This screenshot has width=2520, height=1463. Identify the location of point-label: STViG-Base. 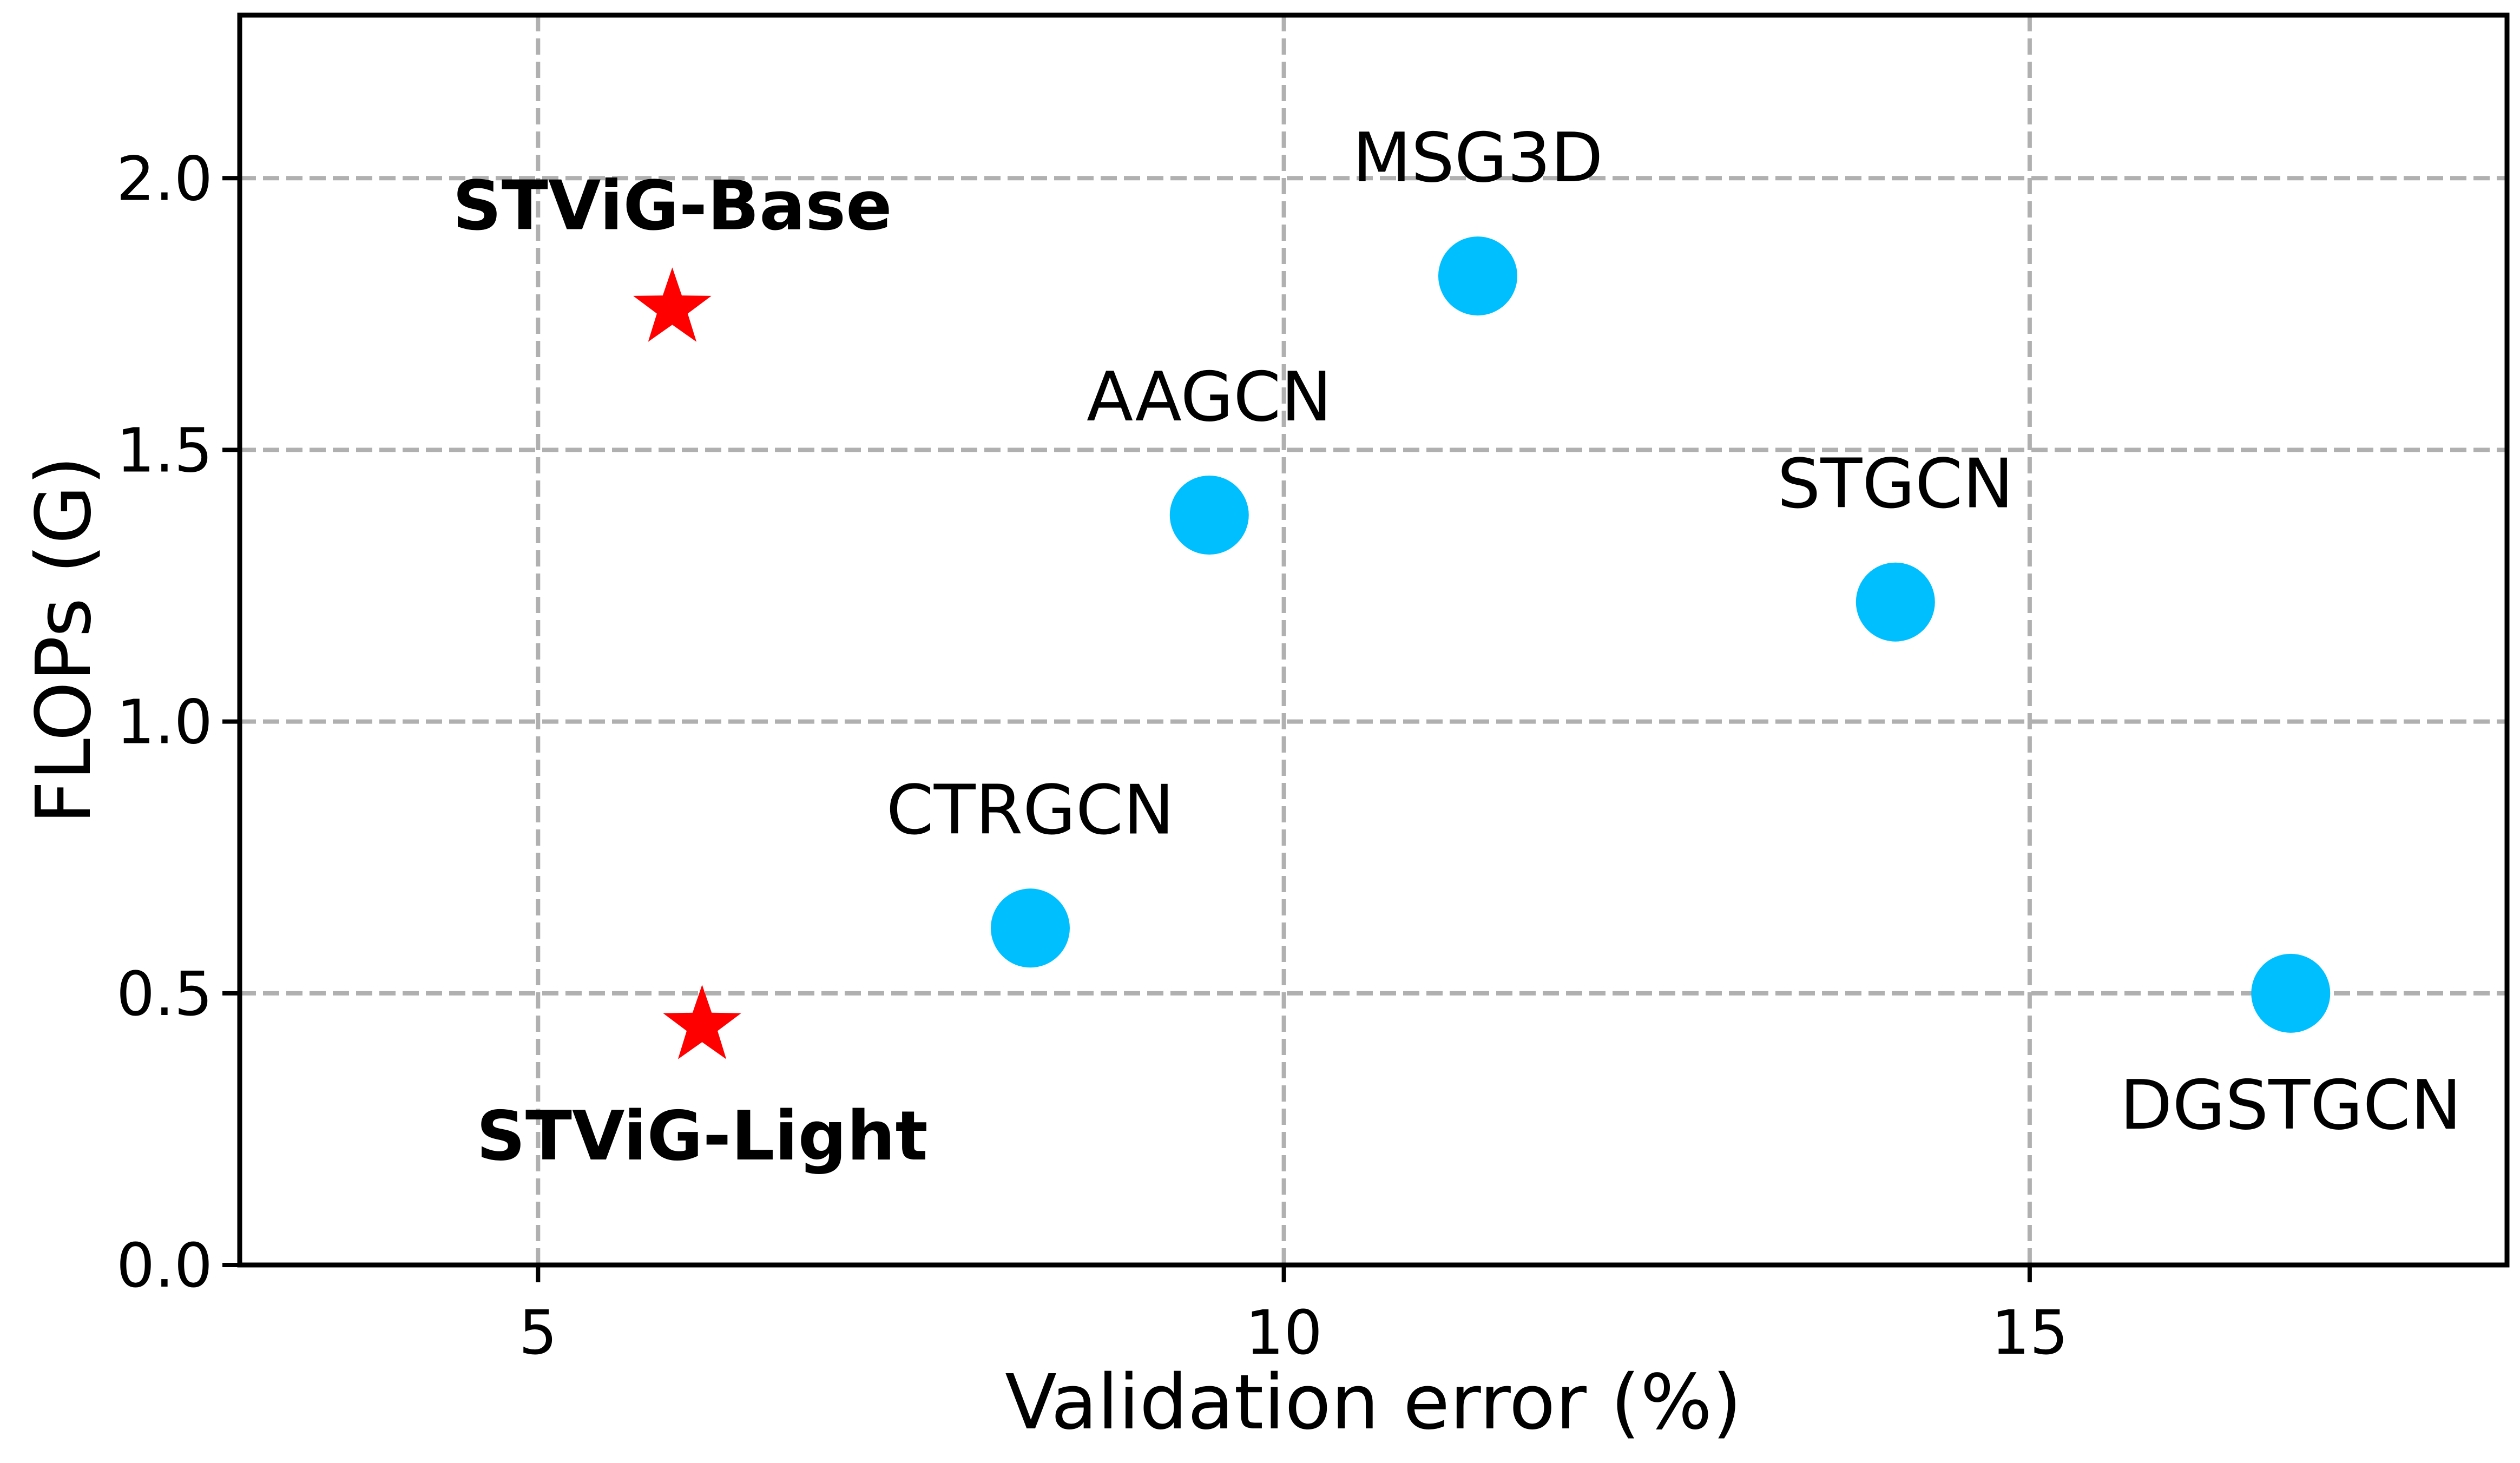
(672, 205).